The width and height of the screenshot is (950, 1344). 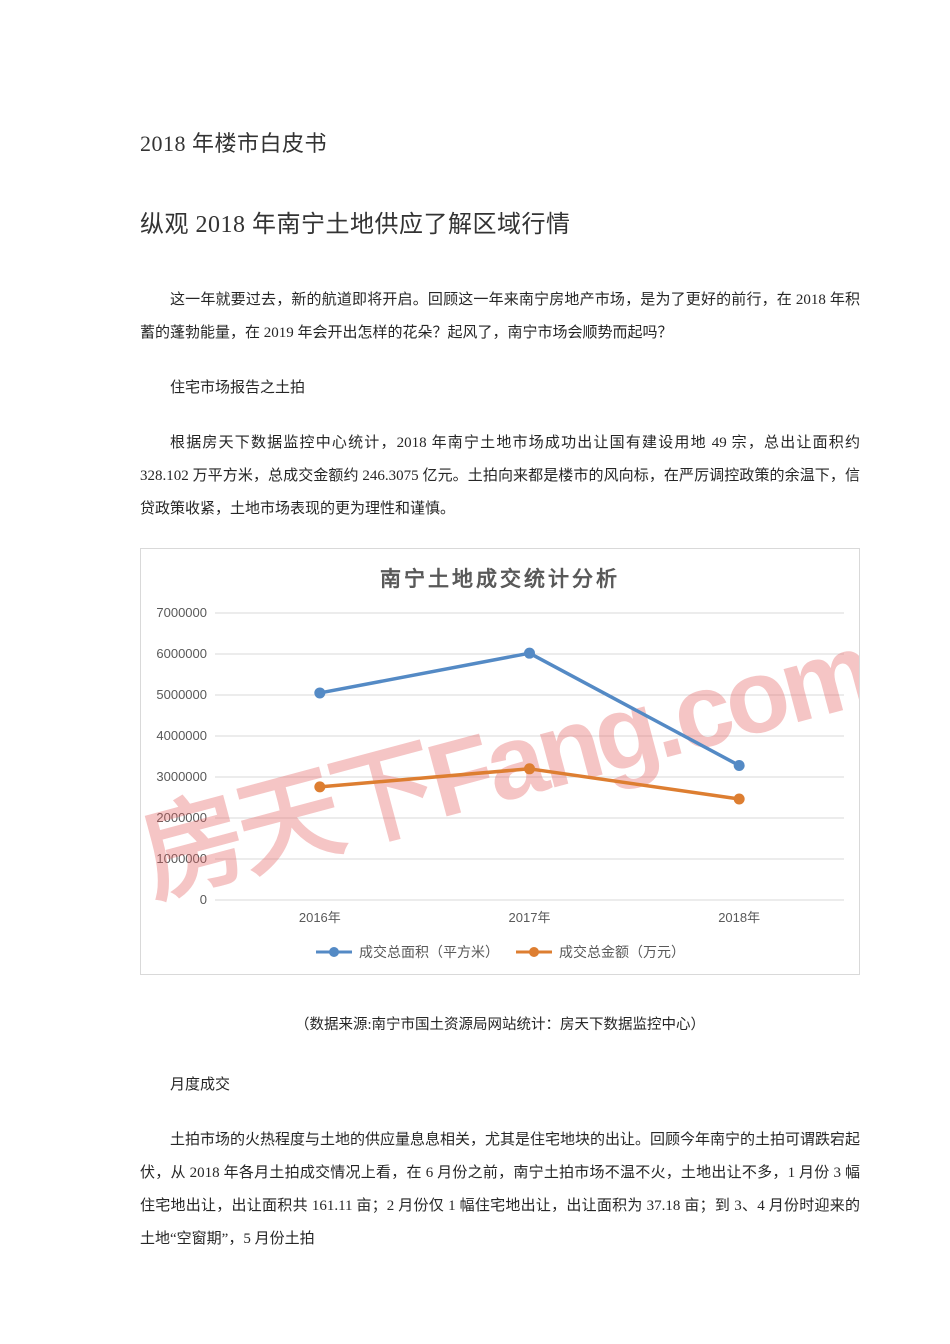 What do you see at coordinates (181, 817) in the screenshot?
I see `y-tick-label: 2000000` at bounding box center [181, 817].